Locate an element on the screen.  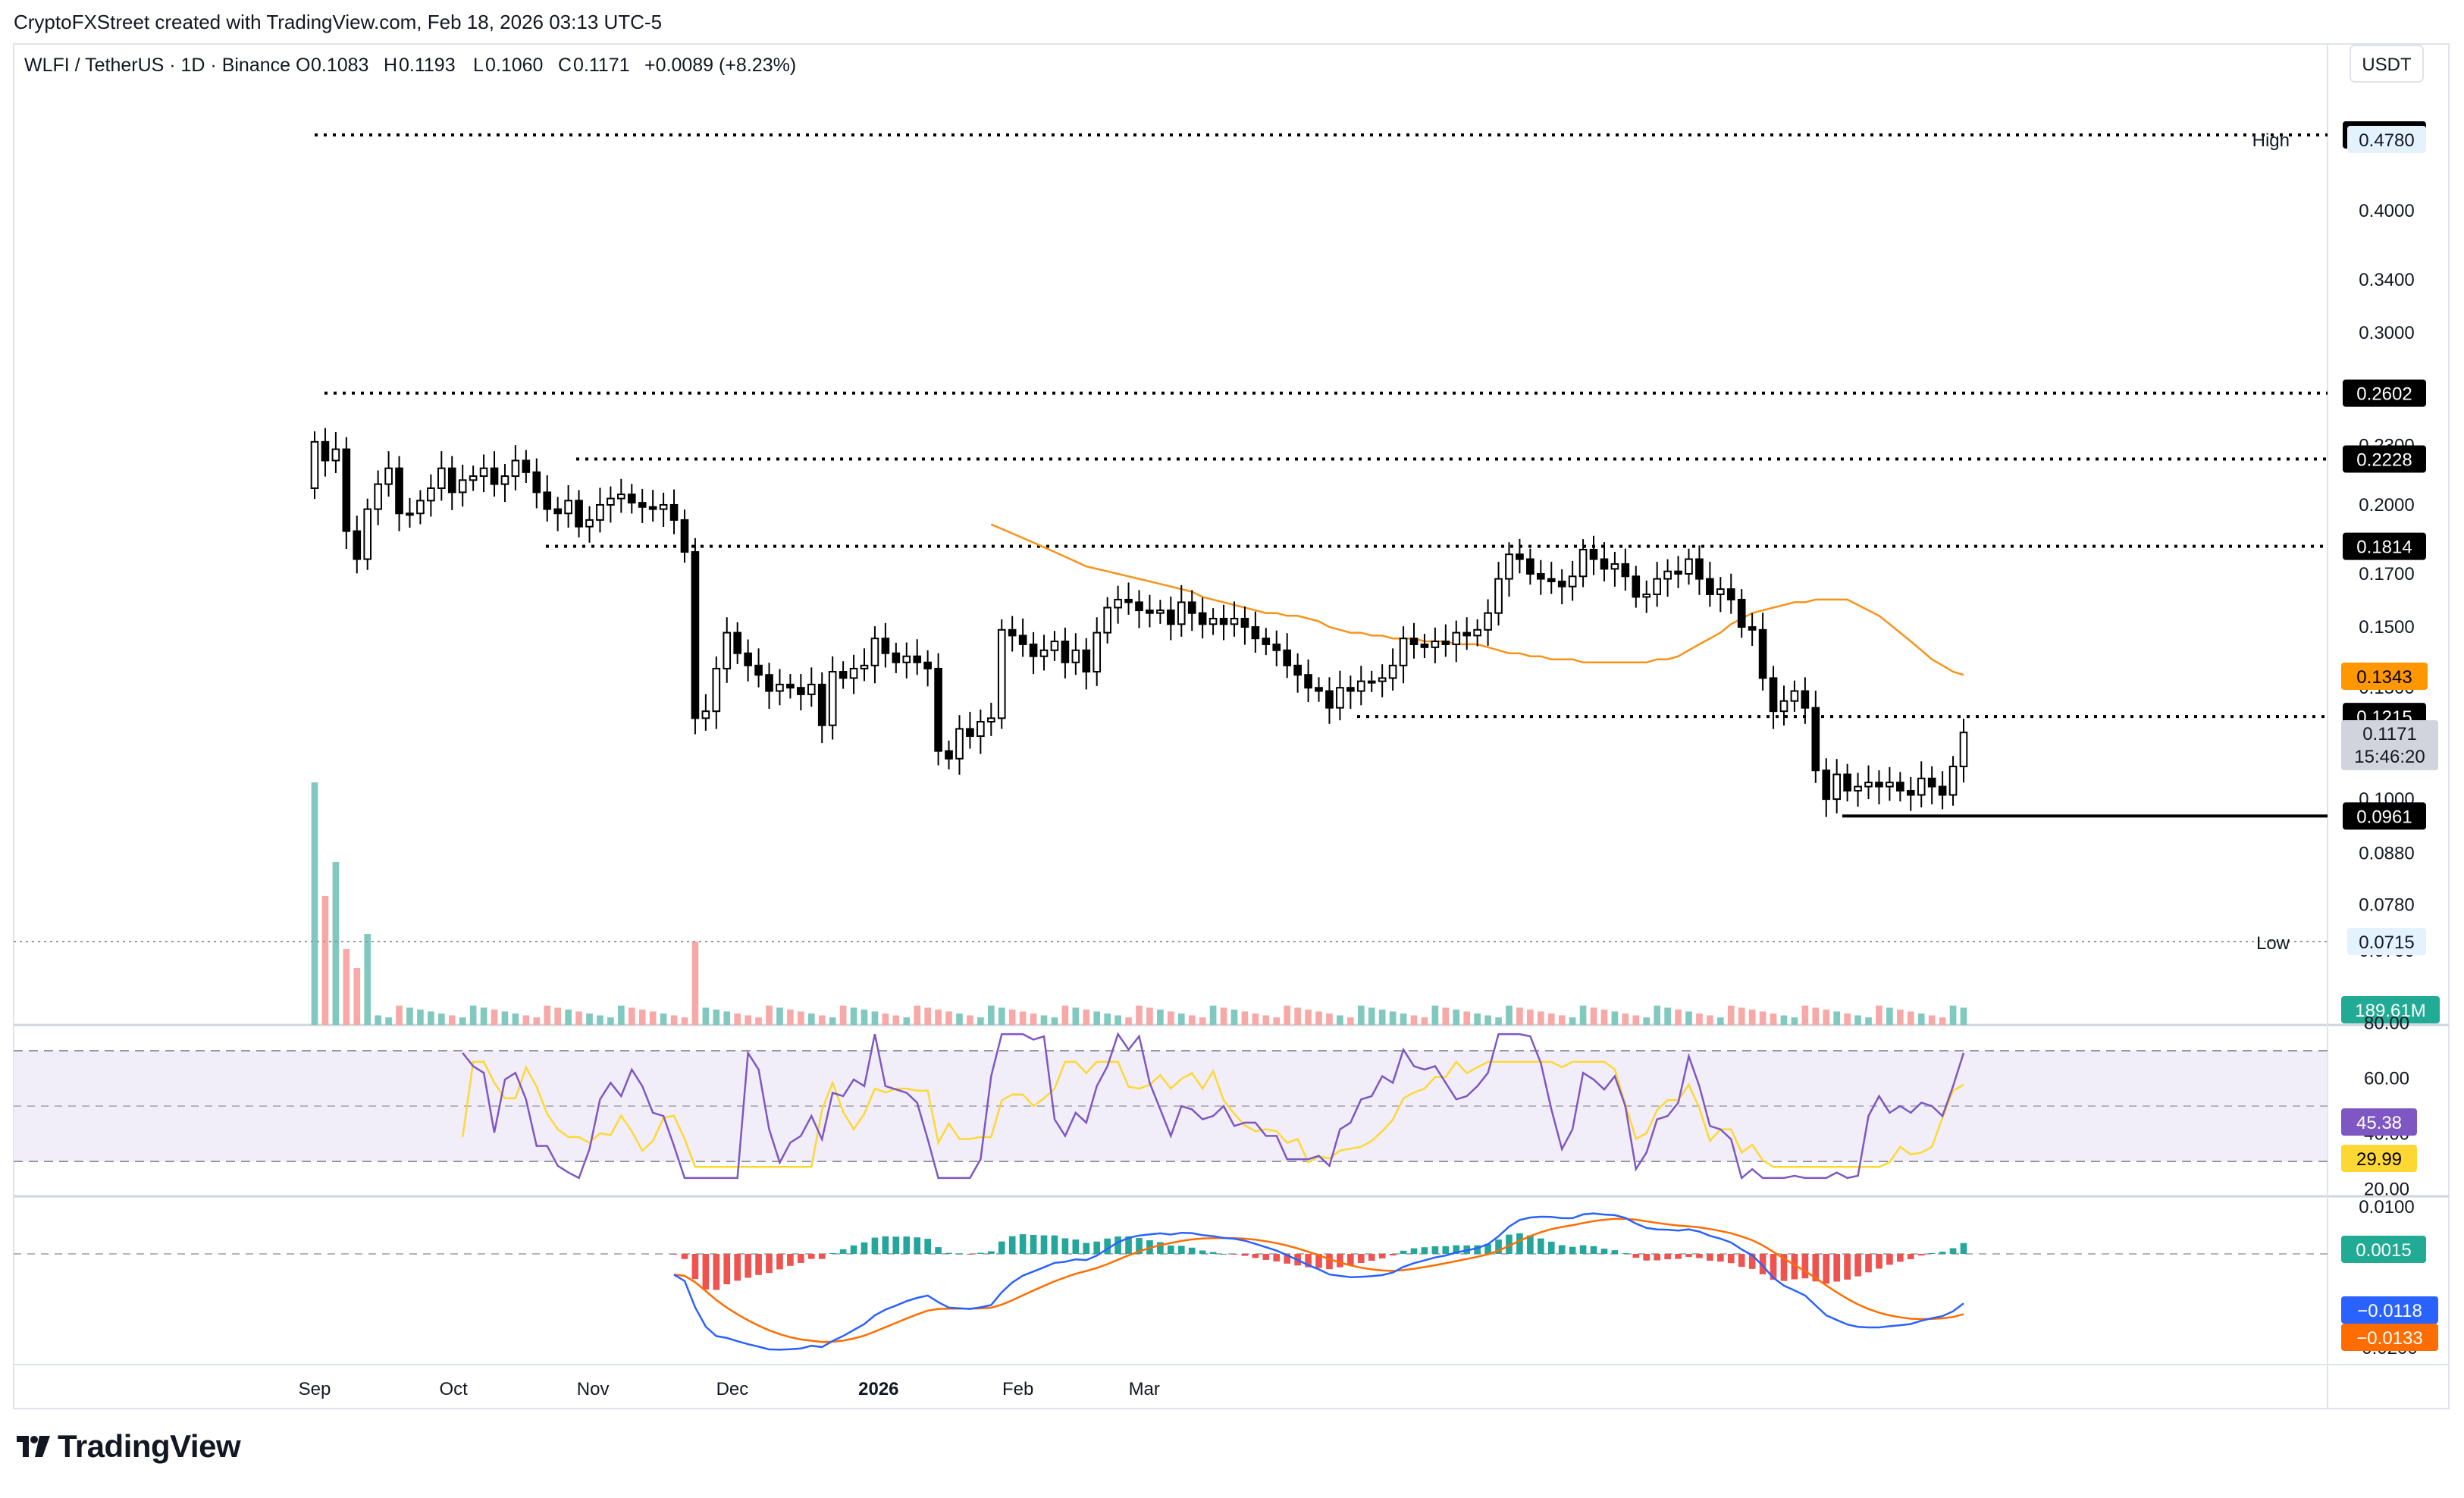
macd-histogram is located at coordinates (1318, 1261).